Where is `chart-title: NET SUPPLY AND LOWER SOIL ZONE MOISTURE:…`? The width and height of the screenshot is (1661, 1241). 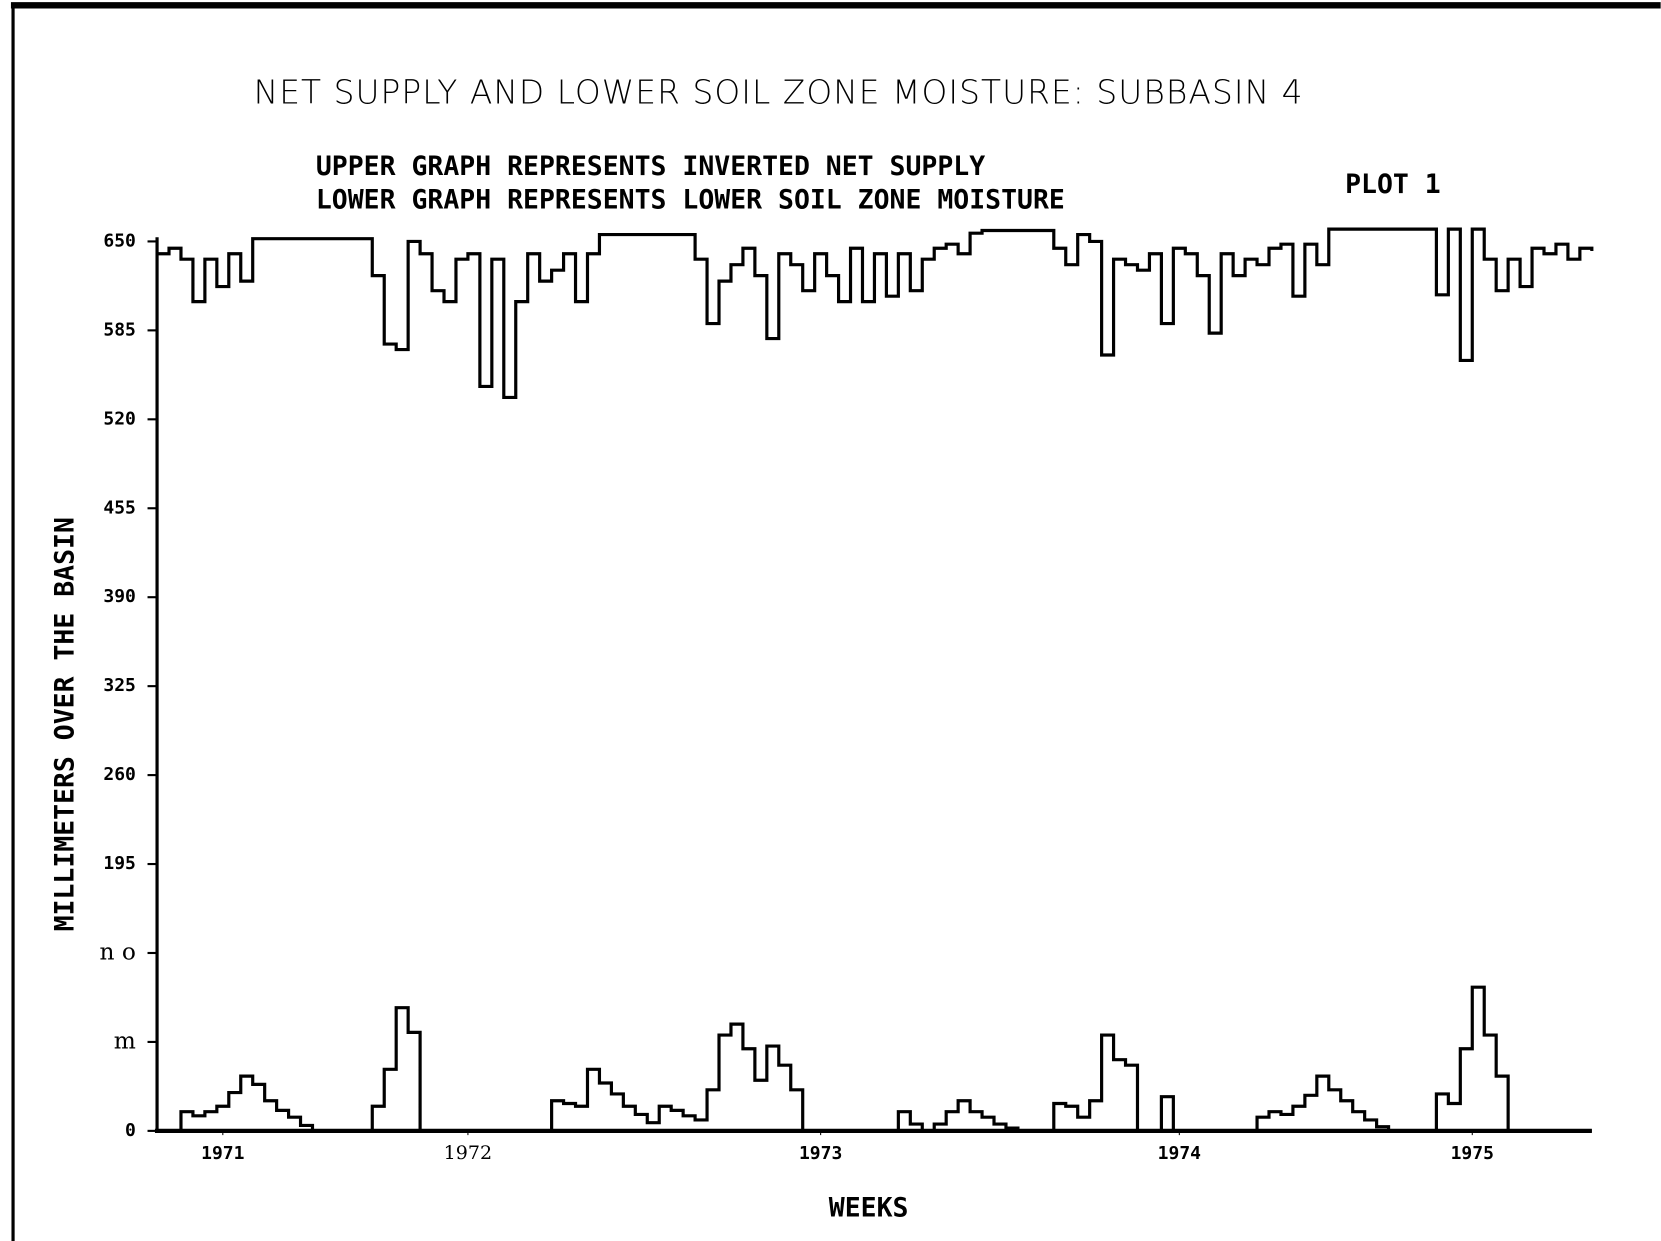
chart-title: NET SUPPLY AND LOWER SOIL ZONE MOISTURE:… is located at coordinates (779, 93).